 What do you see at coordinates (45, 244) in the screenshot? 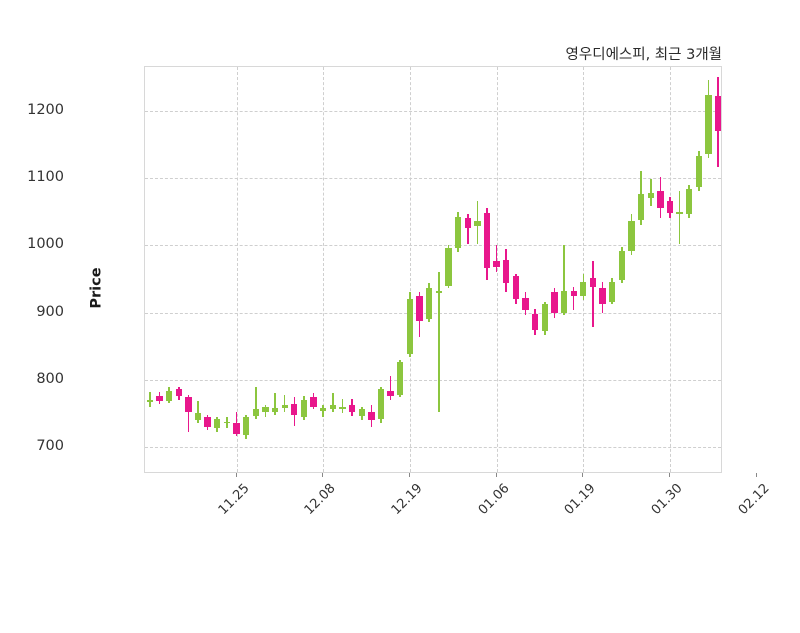
I see `y-tick-label: 1000` at bounding box center [45, 244].